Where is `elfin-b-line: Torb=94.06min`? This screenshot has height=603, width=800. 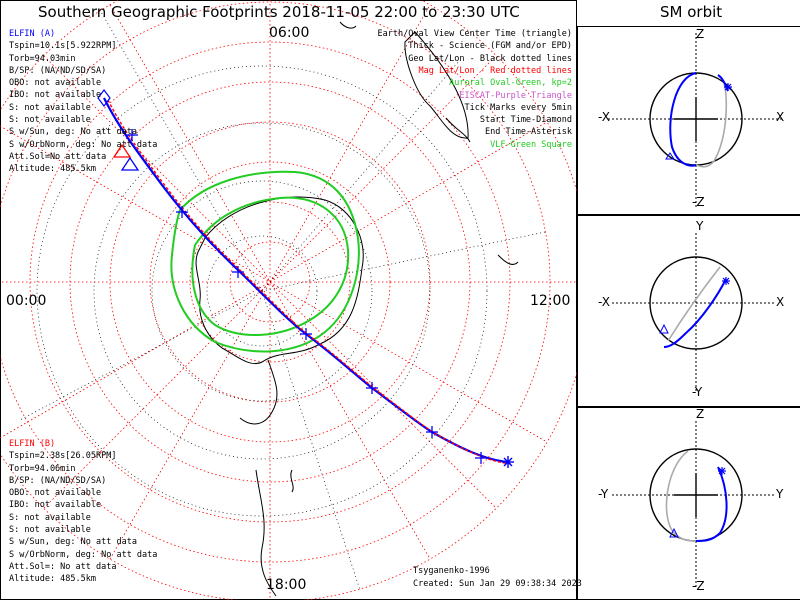
elfin-b-line: Torb=94.06min is located at coordinates (42, 468).